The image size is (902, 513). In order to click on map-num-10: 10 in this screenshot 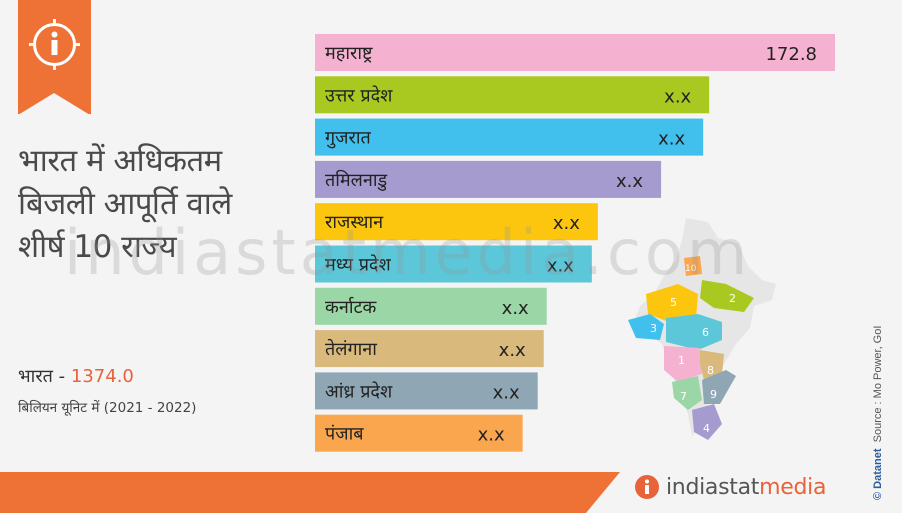, I will do `click(691, 269)`.